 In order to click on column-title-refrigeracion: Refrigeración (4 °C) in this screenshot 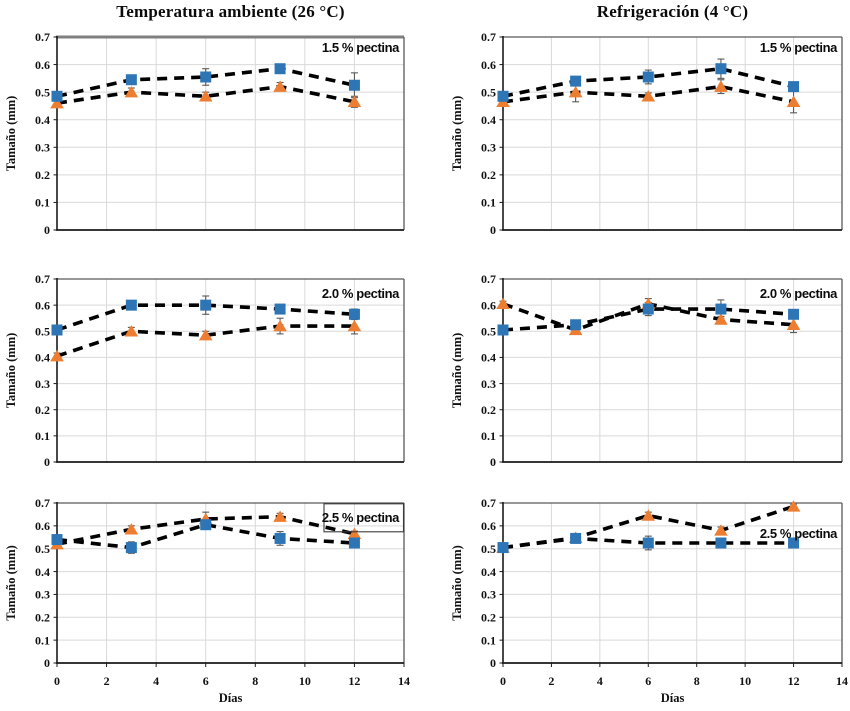, I will do `click(672, 11)`.